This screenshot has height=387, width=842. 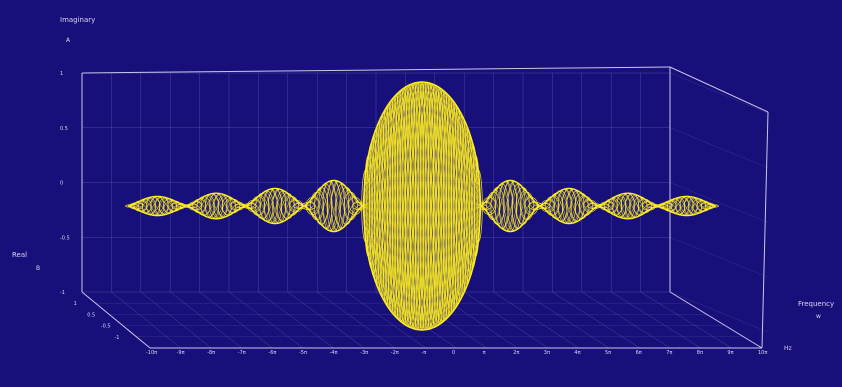 I want to click on x-tick-label: 2π, so click(x=516, y=353).